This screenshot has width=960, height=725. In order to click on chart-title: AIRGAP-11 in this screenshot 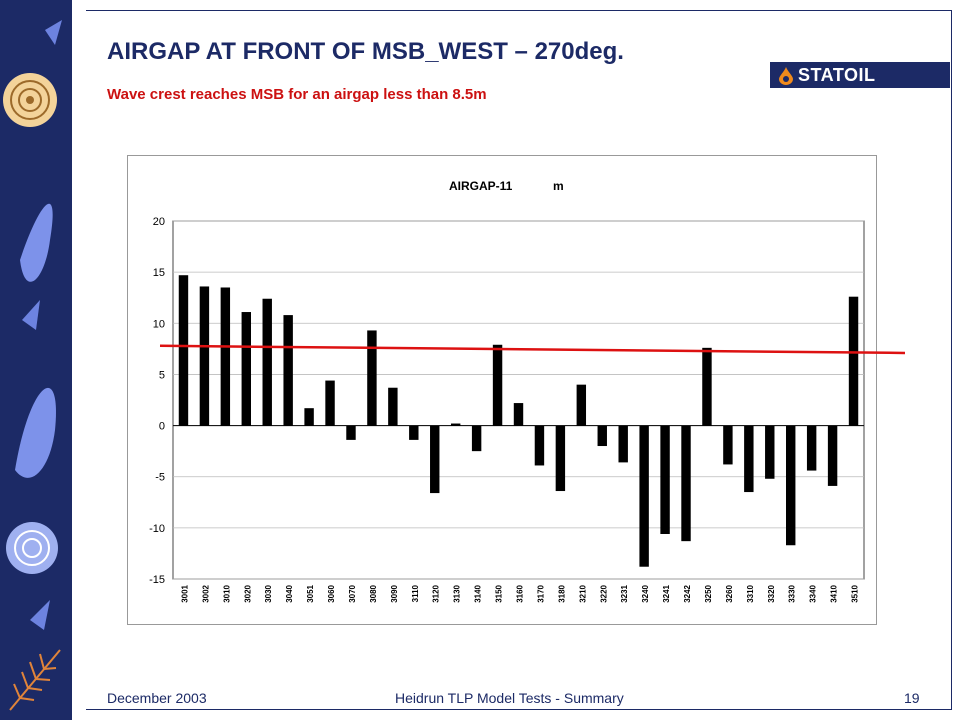, I will do `click(481, 186)`.